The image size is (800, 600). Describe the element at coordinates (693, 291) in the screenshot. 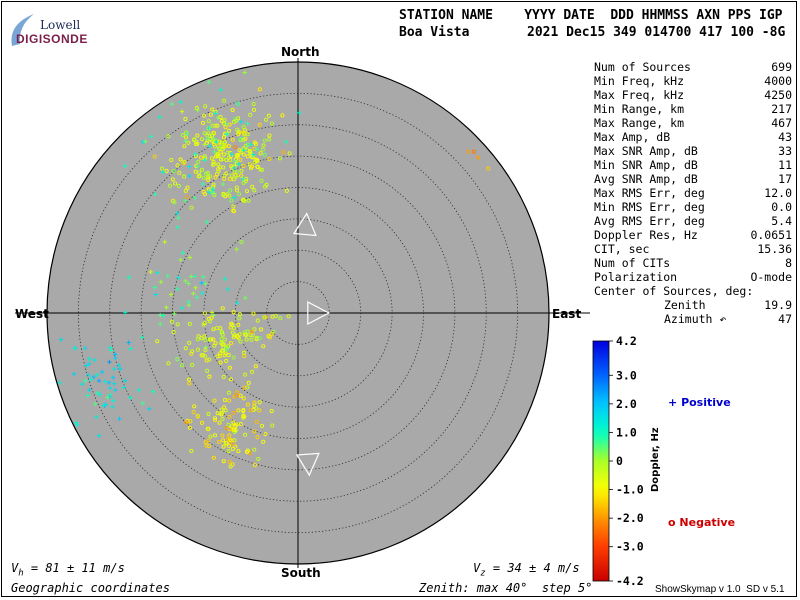

I see `stat-row: Center of Sources, deg:` at that location.